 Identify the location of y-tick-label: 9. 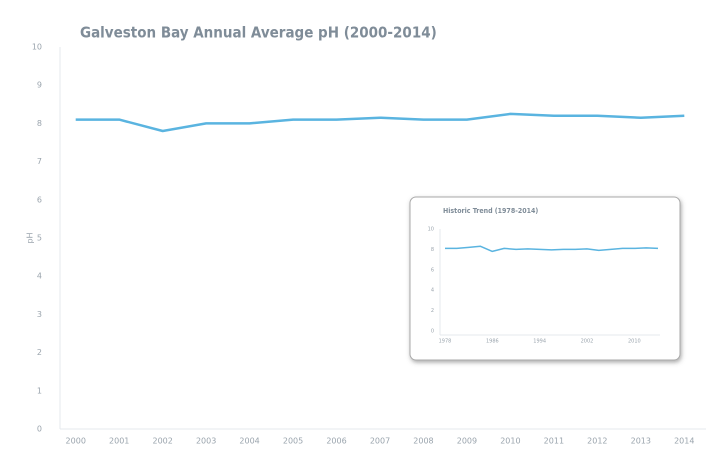
(39, 85).